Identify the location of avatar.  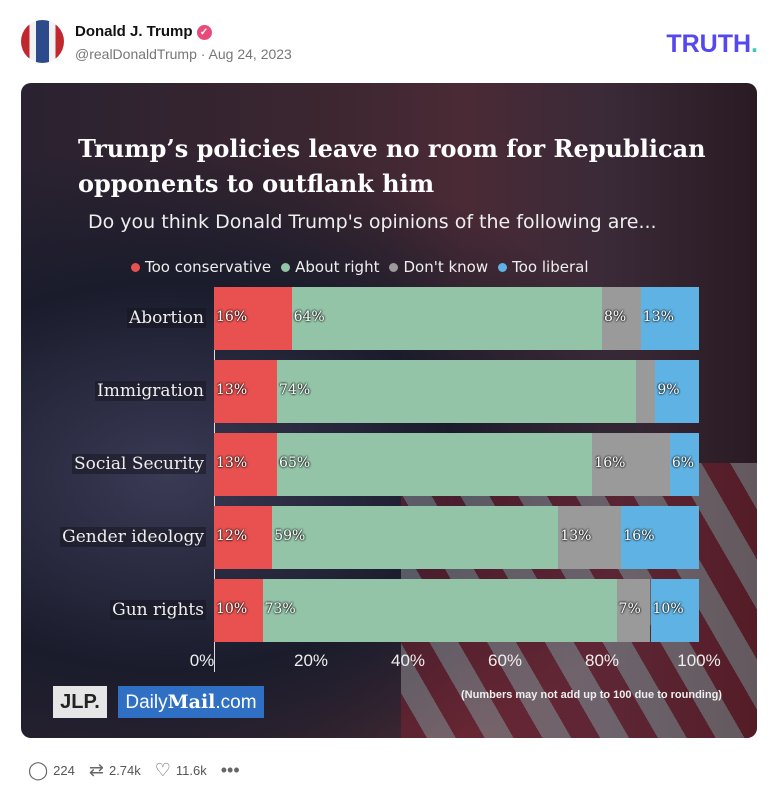
(42, 41).